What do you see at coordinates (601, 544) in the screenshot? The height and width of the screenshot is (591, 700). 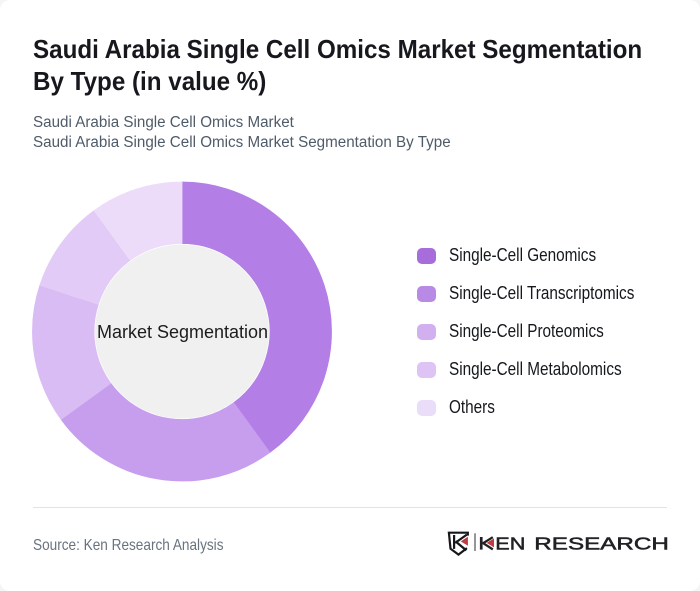 I see `svg-text: RESEARCH` at bounding box center [601, 544].